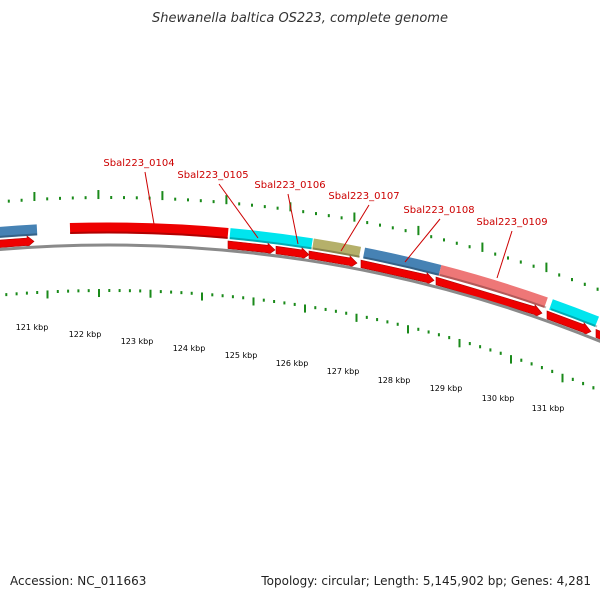 Image resolution: width=600 pixels, height=600 pixels. I want to click on gene-label: Sbal223_0108, so click(438, 210).